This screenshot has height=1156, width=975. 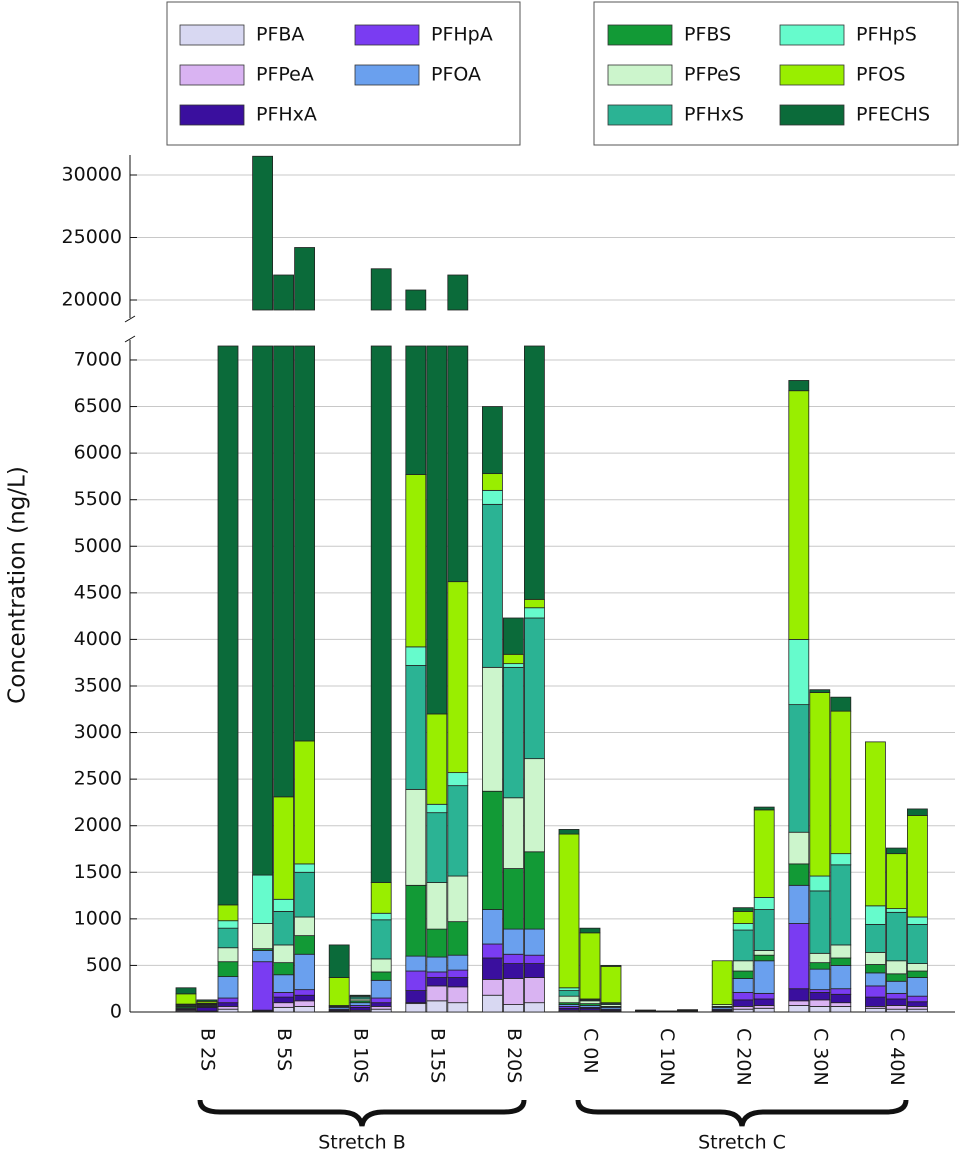 I want to click on y-tick-label: 0, so click(x=116, y=1012).